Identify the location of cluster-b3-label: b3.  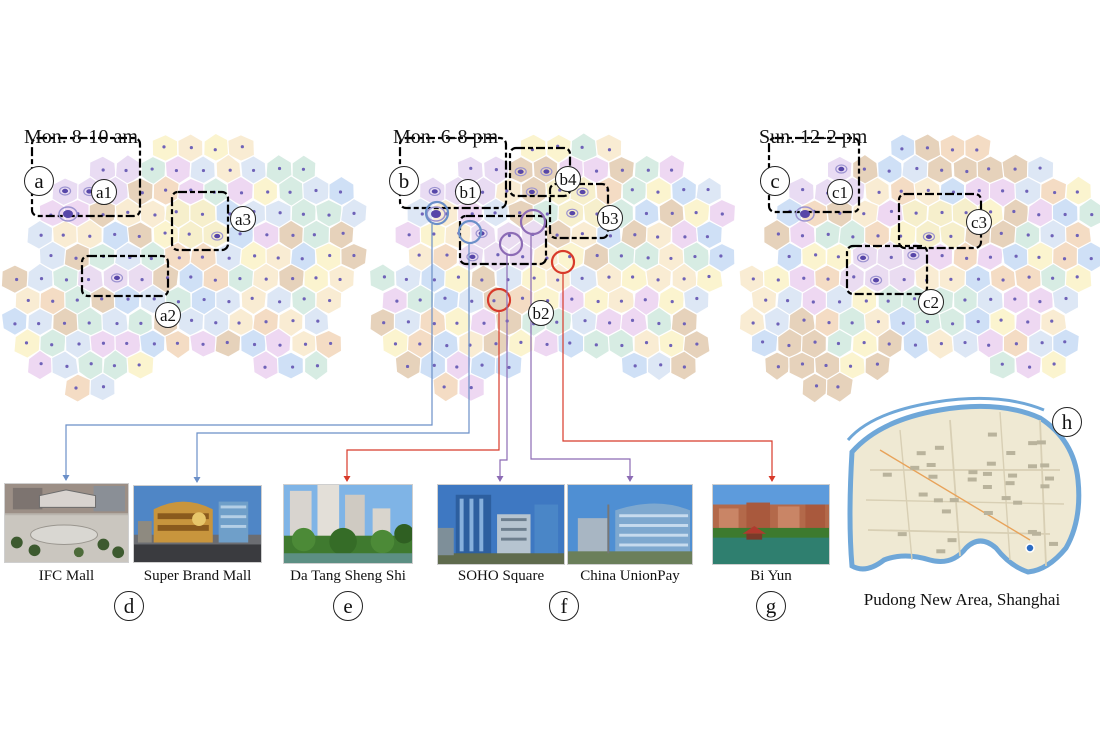
(610, 218).